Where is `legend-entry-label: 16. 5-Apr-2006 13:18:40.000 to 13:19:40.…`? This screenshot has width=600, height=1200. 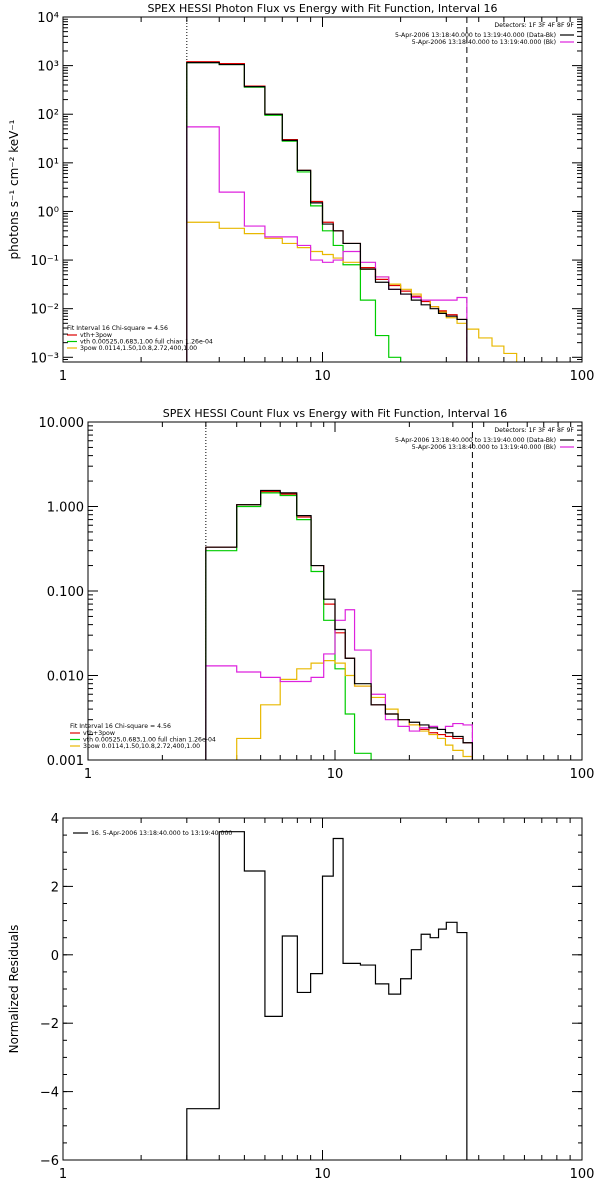
legend-entry-label: 16. 5-Apr-2006 13:18:40.000 to 13:19:40.… is located at coordinates (161, 833).